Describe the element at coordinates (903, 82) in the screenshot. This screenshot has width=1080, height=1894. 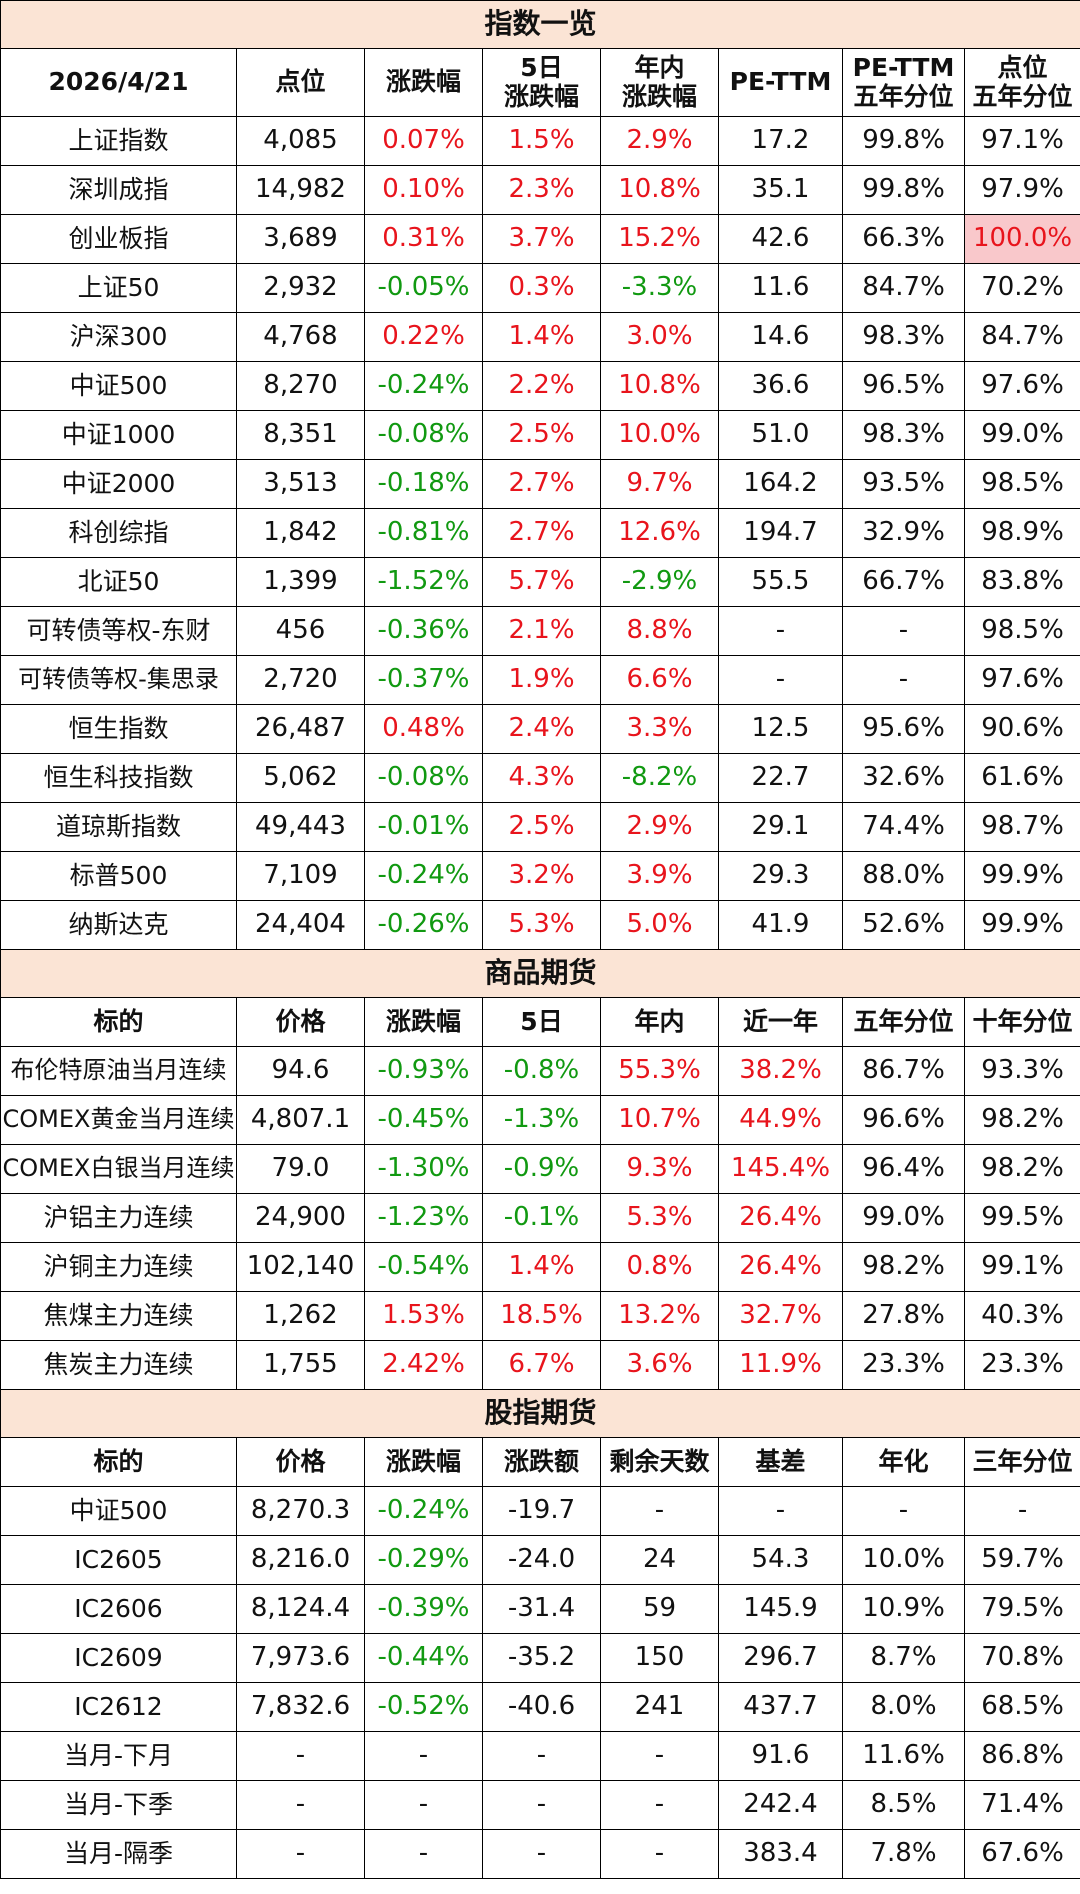
I see `column-header: PE-TTM 五年分位` at that location.